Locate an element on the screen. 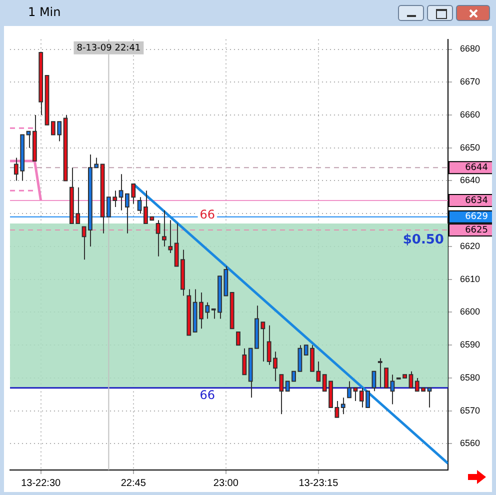  ref-line-label: 6634 is located at coordinates (476, 201).